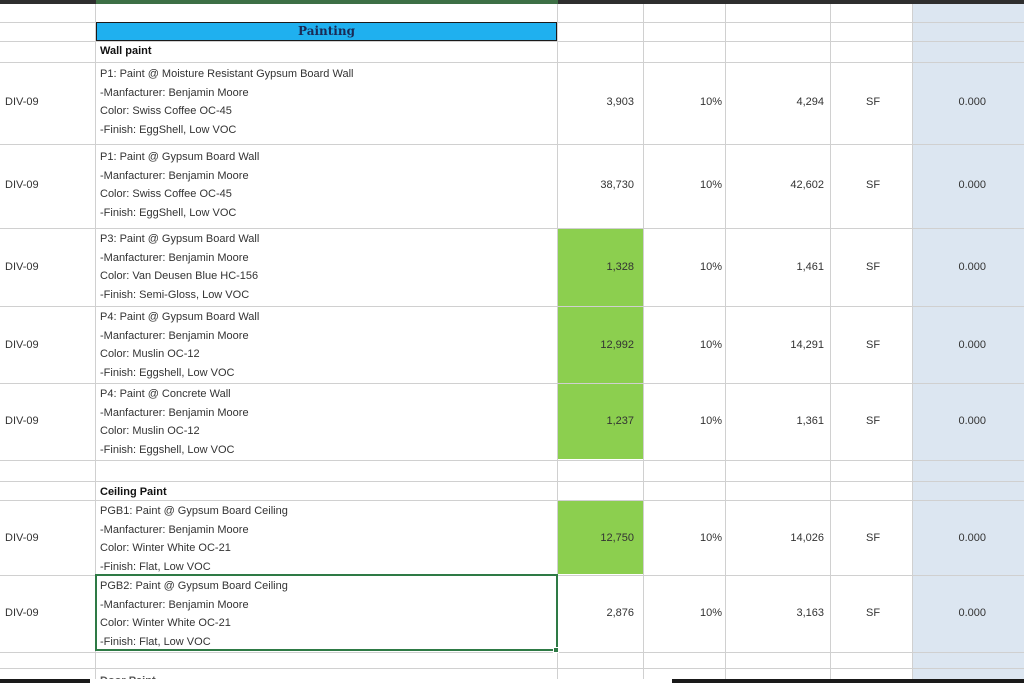  What do you see at coordinates (617, 345) in the screenshot?
I see `quantity-cell: 12,992` at bounding box center [617, 345].